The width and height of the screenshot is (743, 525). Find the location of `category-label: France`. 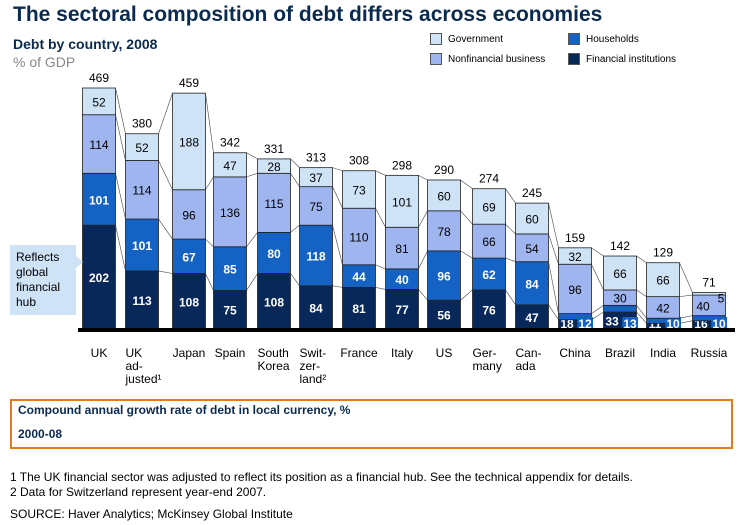

category-label: France is located at coordinates (359, 353).